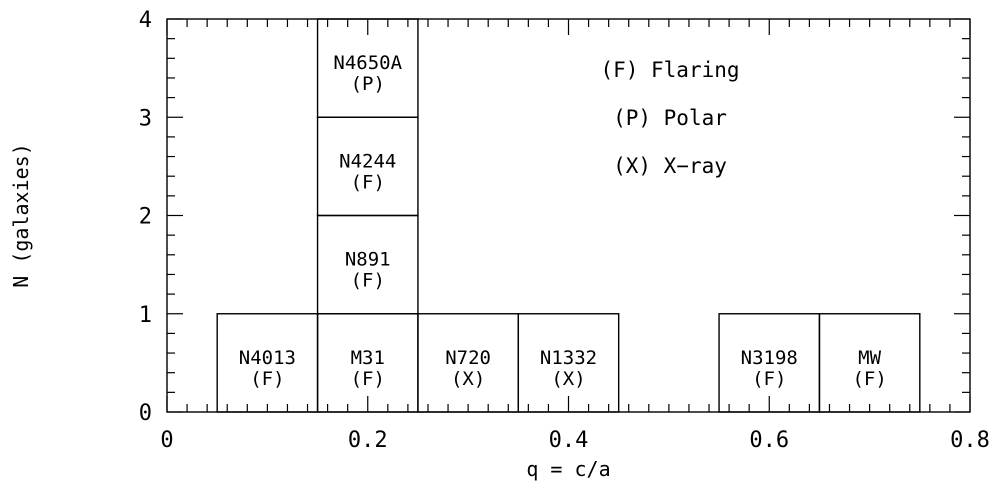  What do you see at coordinates (368, 84) in the screenshot?
I see `galaxy-type-label: (P)` at bounding box center [368, 84].